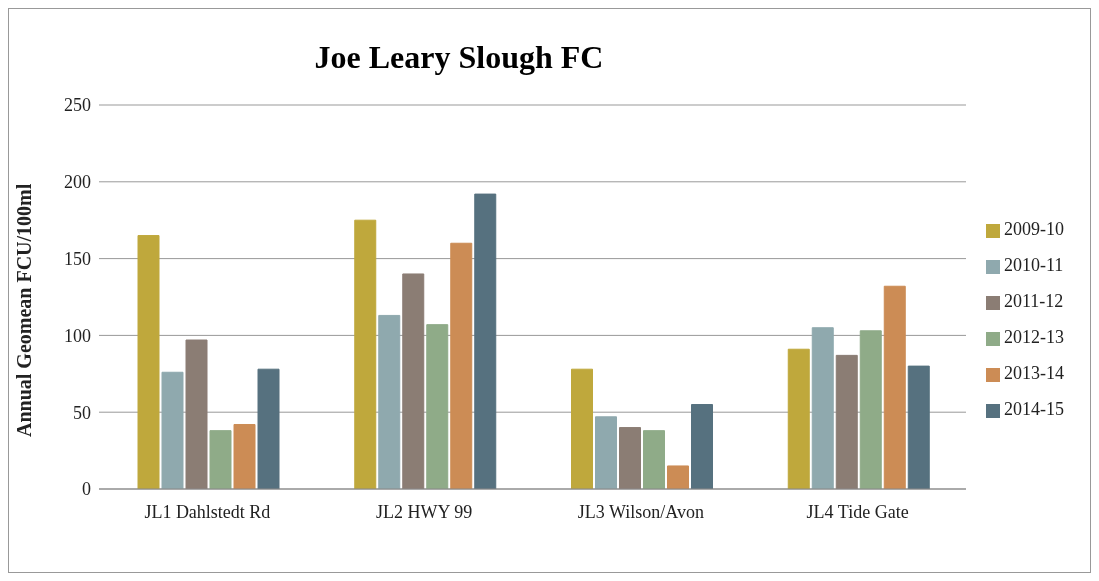  What do you see at coordinates (86, 489) in the screenshot?
I see `y-tick-label: 0` at bounding box center [86, 489].